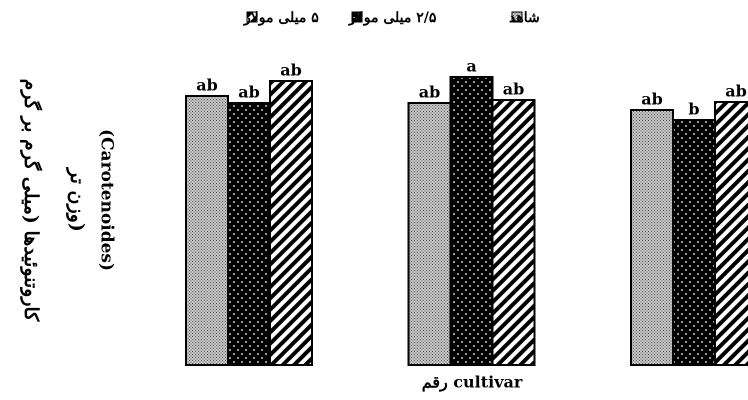 This screenshot has width=748, height=400. Describe the element at coordinates (77, 199) in the screenshot. I see `y-axis-label-line: وزن تر)` at that location.